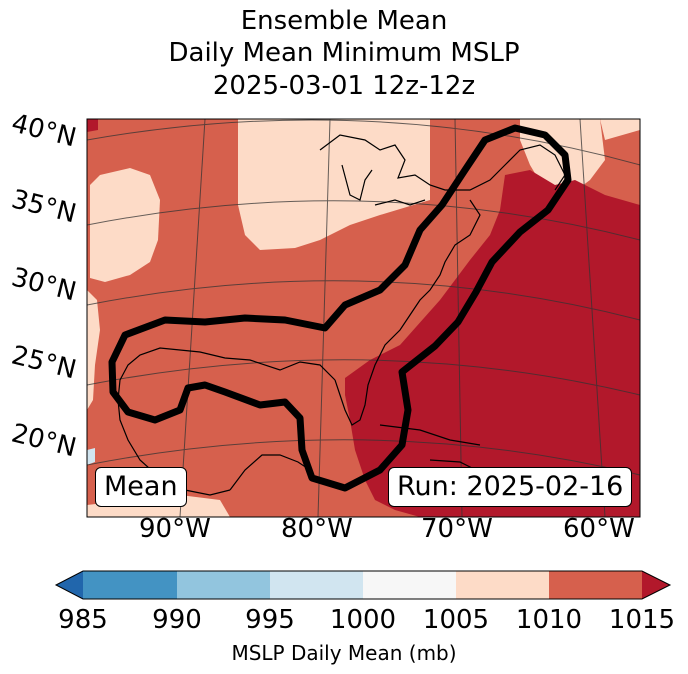 This screenshot has width=688, height=674. I want to click on colorbar-tick: 1000, so click(363, 620).